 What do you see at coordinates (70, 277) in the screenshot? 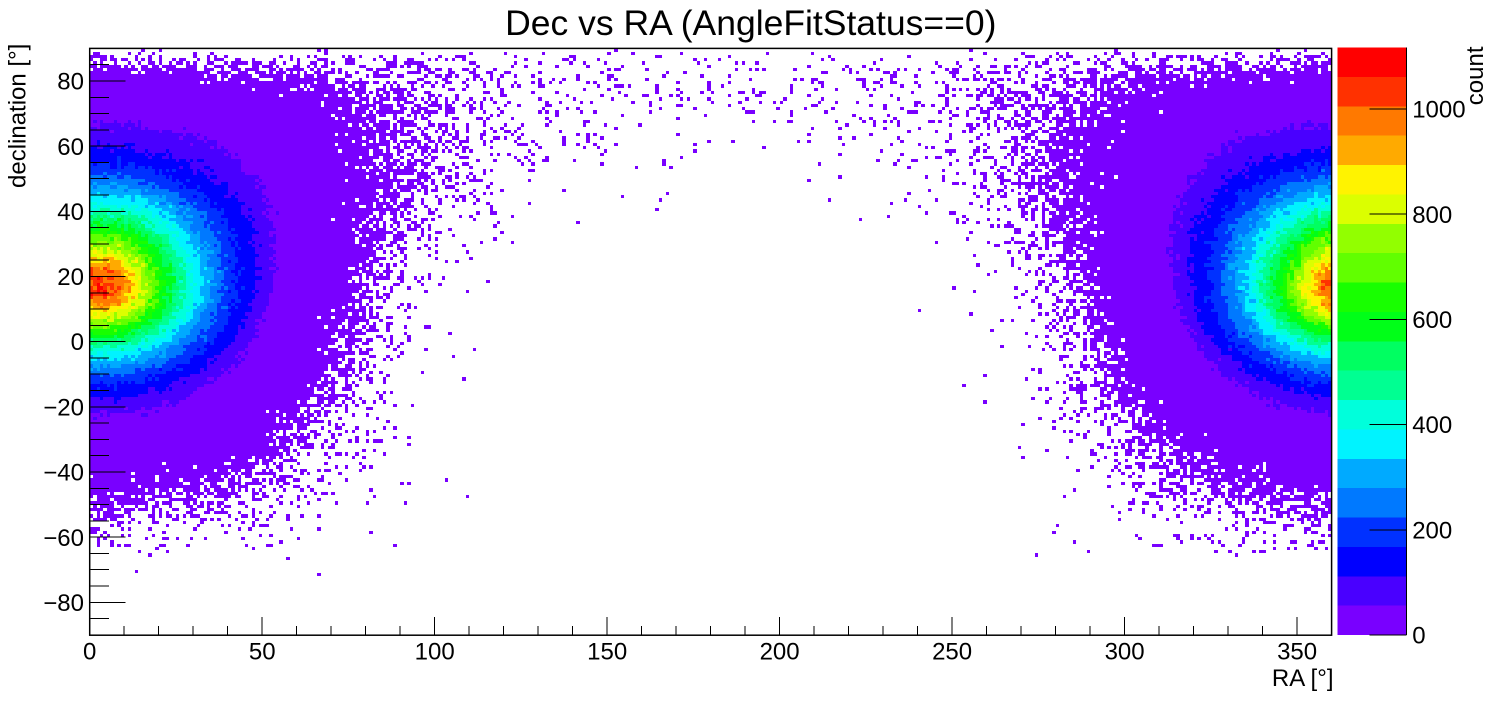
I see `svg-text: 20` at bounding box center [70, 277].